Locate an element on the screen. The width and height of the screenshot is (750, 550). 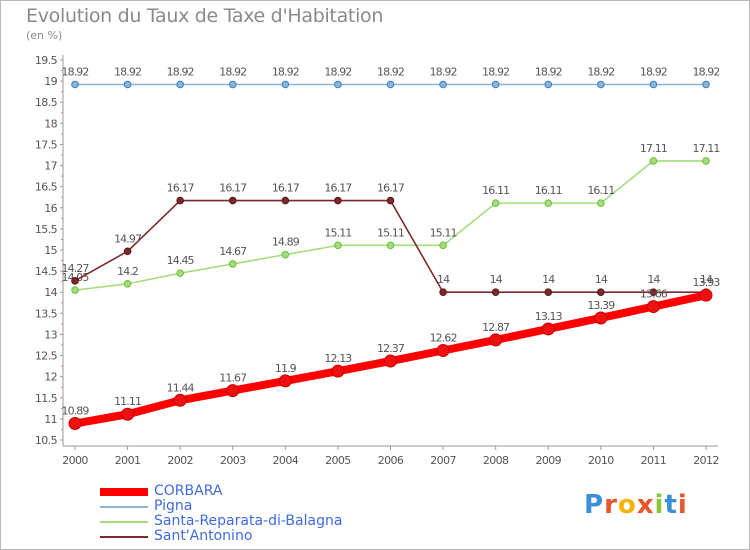
logo-letter: x is located at coordinates (645, 505).